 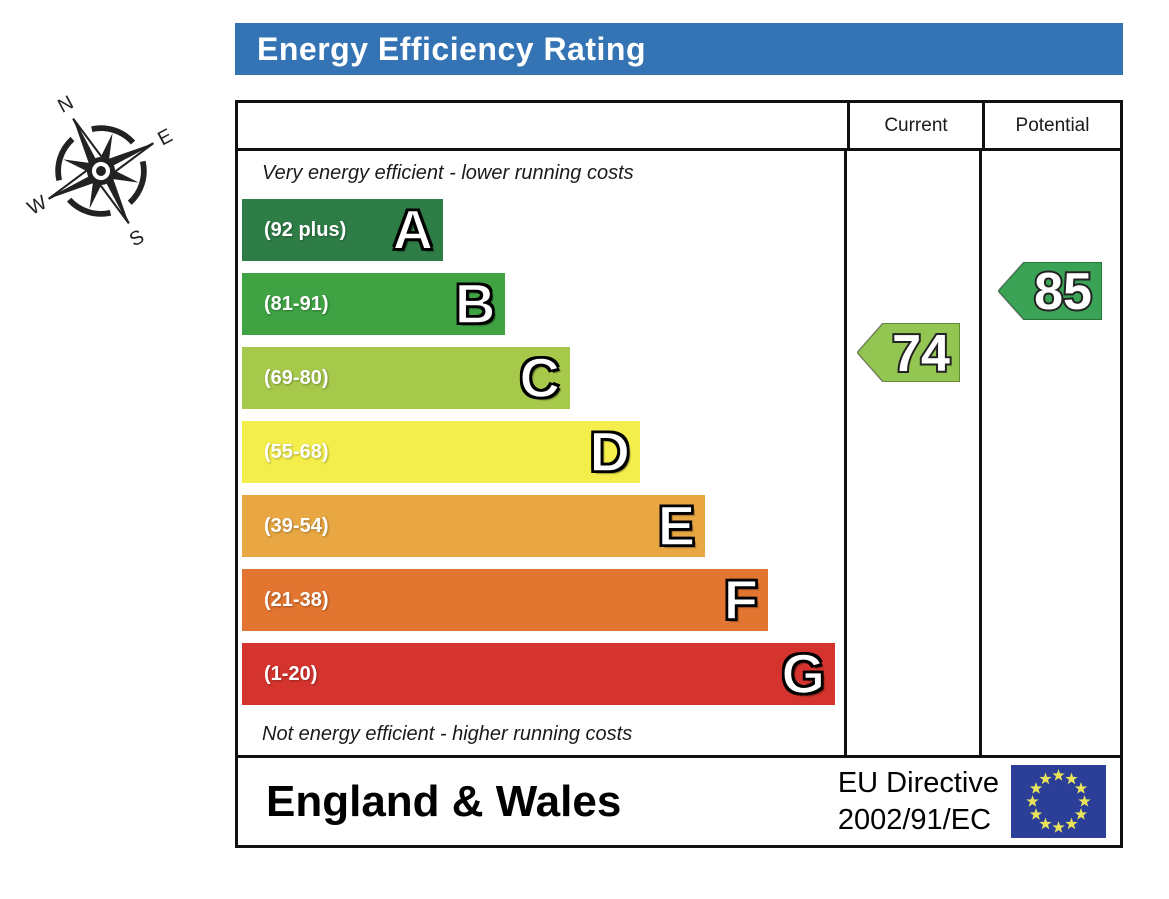 What do you see at coordinates (980, 453) in the screenshot?
I see `column-divider-potential` at bounding box center [980, 453].